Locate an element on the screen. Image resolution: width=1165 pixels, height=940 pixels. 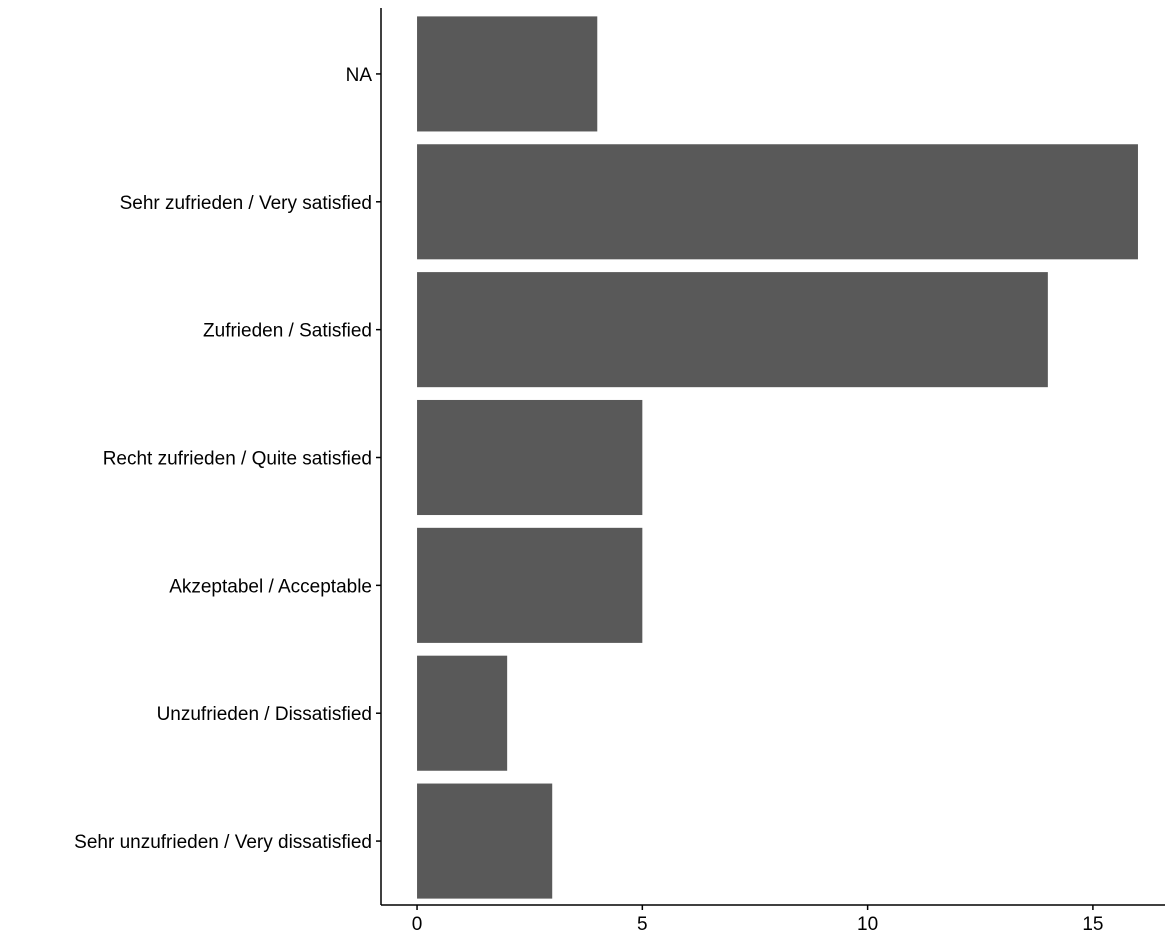
y-tick-label: Sehr zufrieden / Very satisfied is located at coordinates (246, 203).